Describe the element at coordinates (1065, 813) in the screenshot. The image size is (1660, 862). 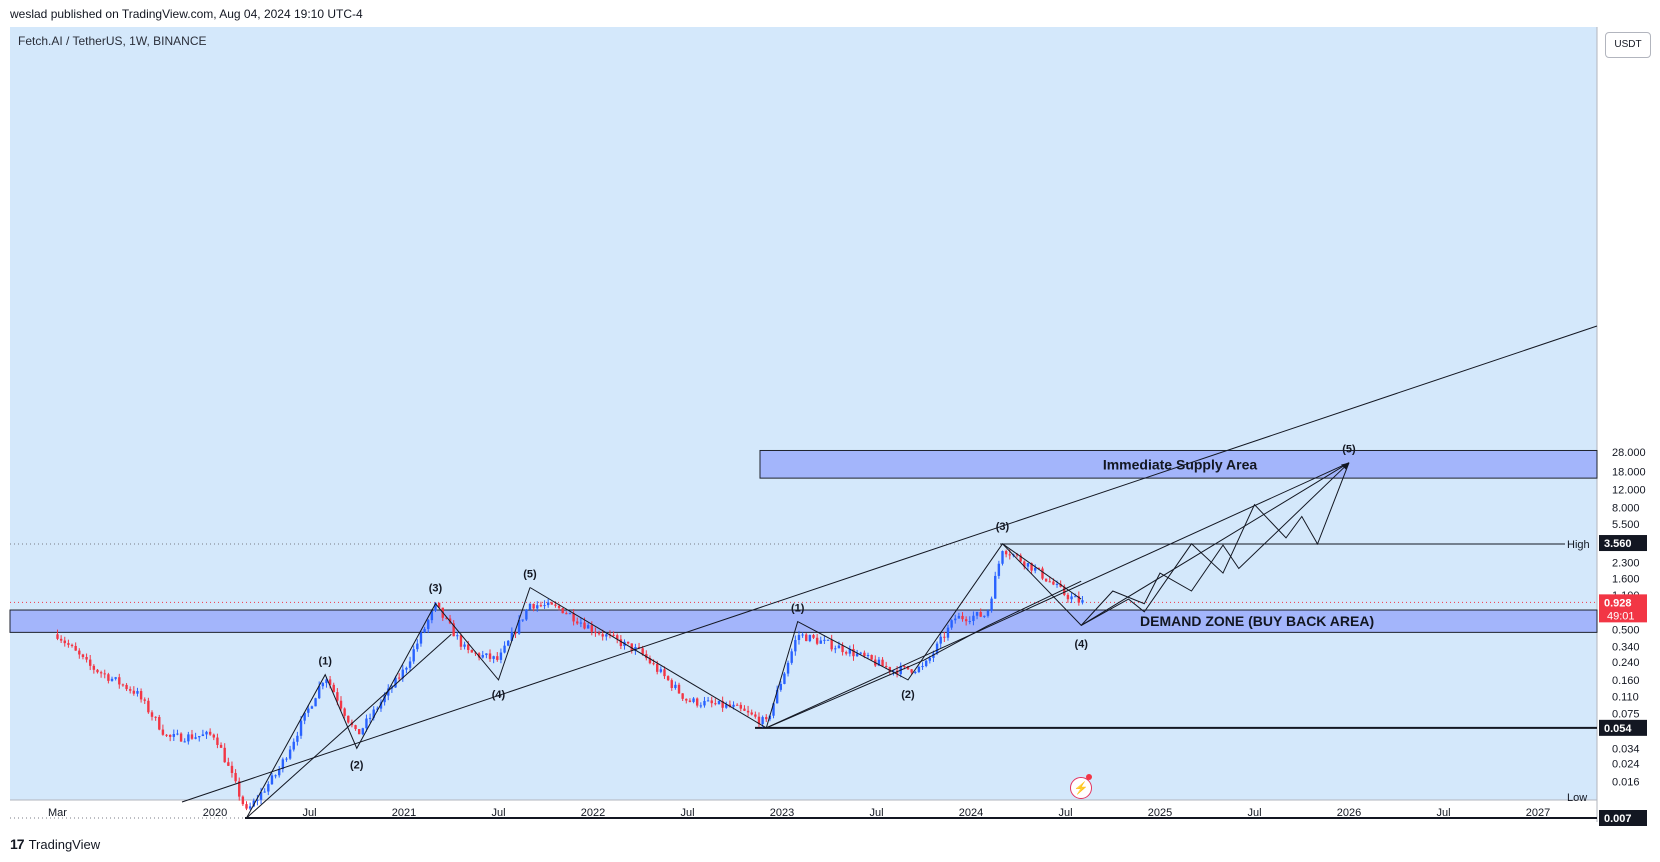
I see `x-tick-10: Jul` at that location.